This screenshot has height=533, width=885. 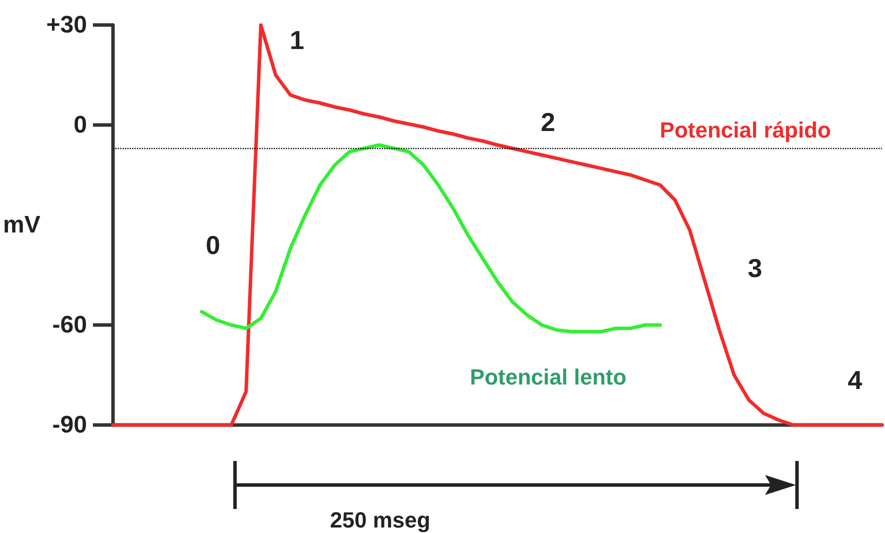 What do you see at coordinates (297, 40) in the screenshot?
I see `annotation: 1` at bounding box center [297, 40].